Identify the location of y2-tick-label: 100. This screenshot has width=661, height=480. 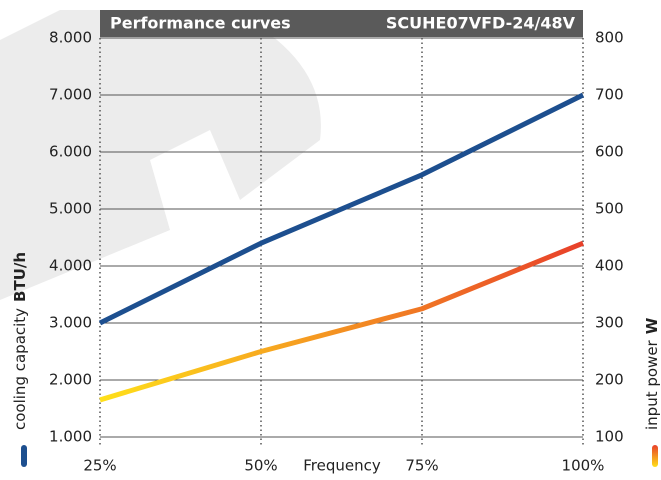
(609, 437).